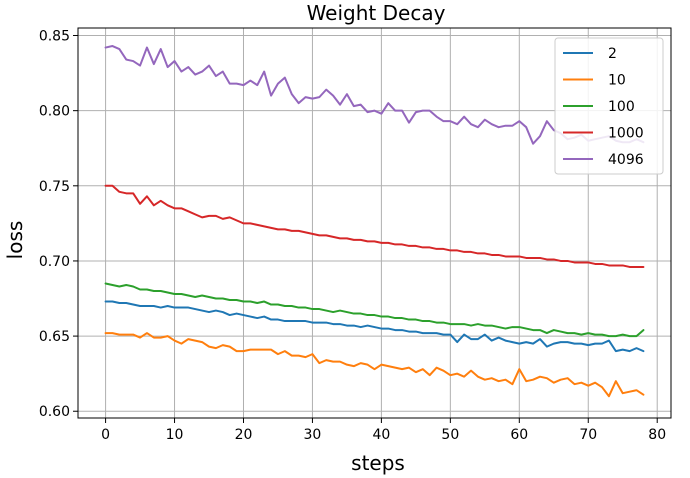 The image size is (690, 478). Describe the element at coordinates (657, 435) in the screenshot. I see `x-tick-label: 80` at that location.